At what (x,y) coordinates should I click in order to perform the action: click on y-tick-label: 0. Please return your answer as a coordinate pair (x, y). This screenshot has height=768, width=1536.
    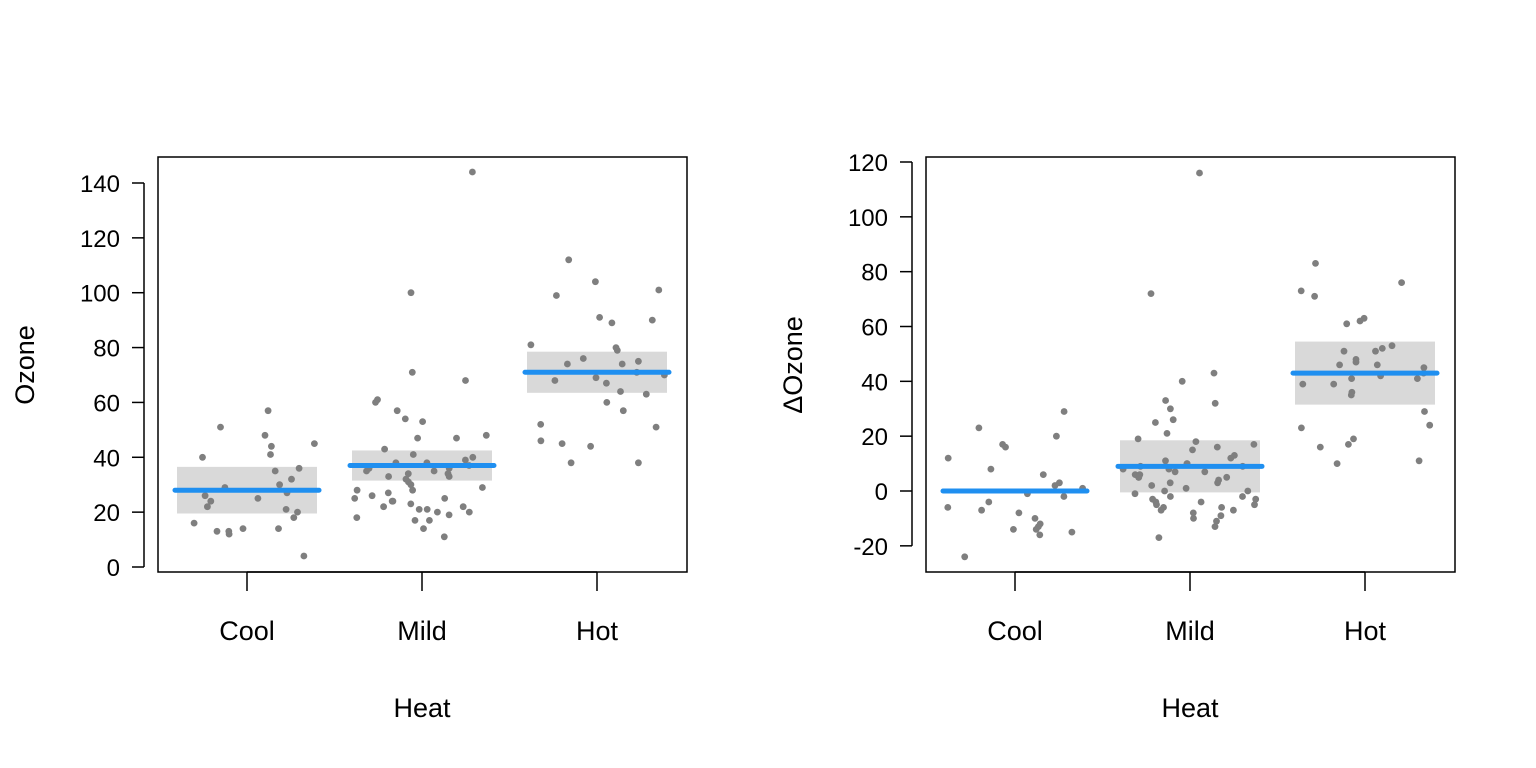
    Looking at the image, I should click on (113, 568).